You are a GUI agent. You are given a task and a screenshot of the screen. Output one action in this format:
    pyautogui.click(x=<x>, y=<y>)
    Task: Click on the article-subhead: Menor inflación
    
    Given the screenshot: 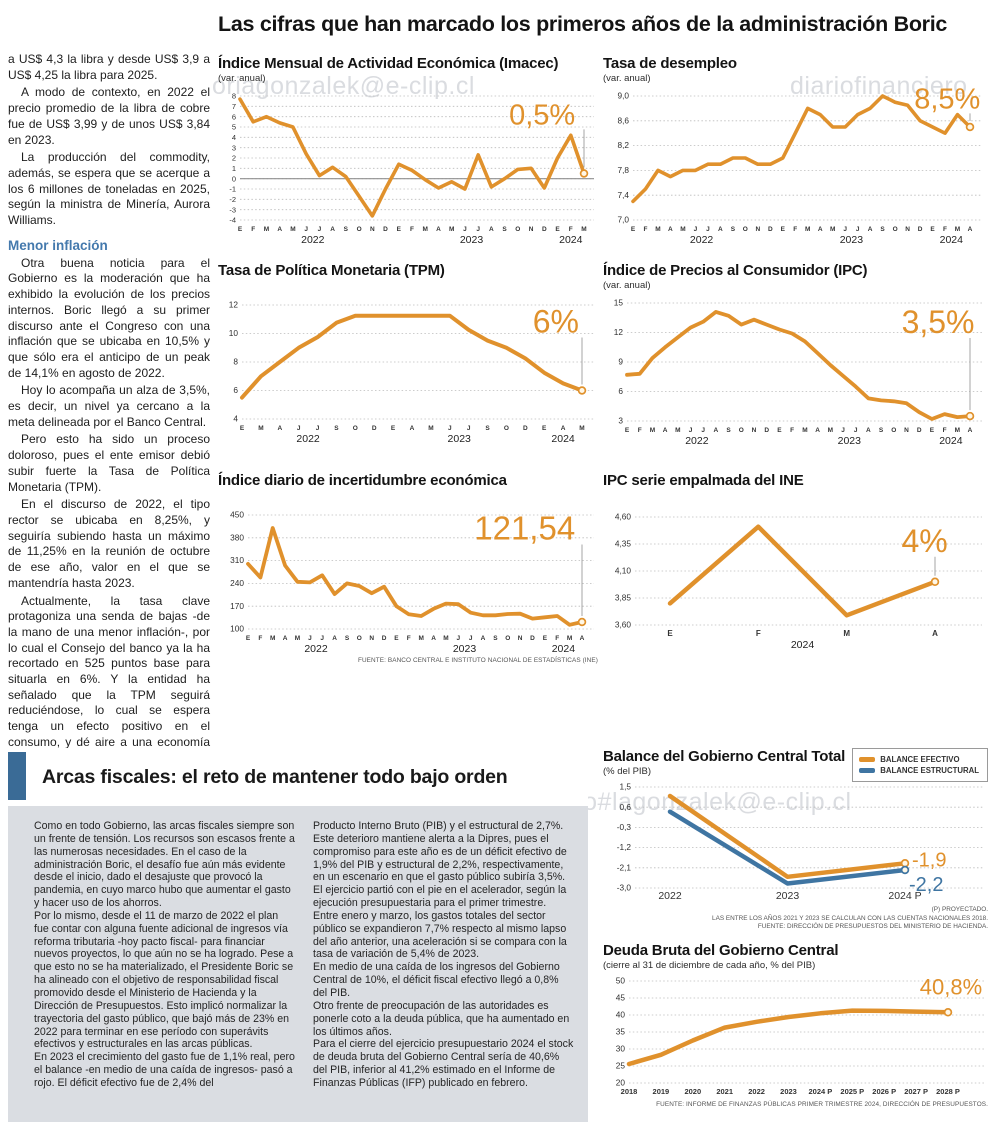 What is the action you would take?
    pyautogui.click(x=58, y=245)
    